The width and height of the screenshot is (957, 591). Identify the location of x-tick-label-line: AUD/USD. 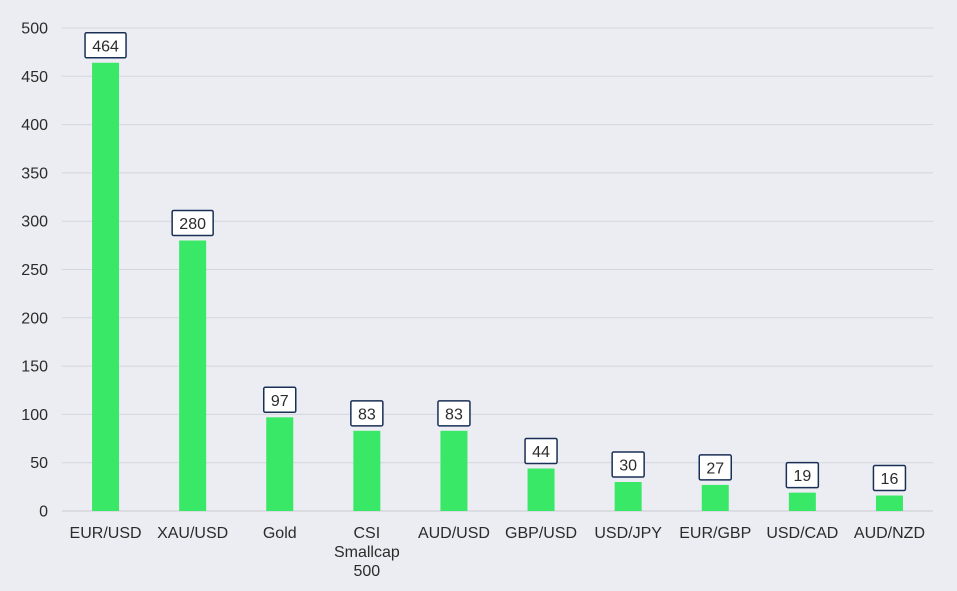
(454, 533).